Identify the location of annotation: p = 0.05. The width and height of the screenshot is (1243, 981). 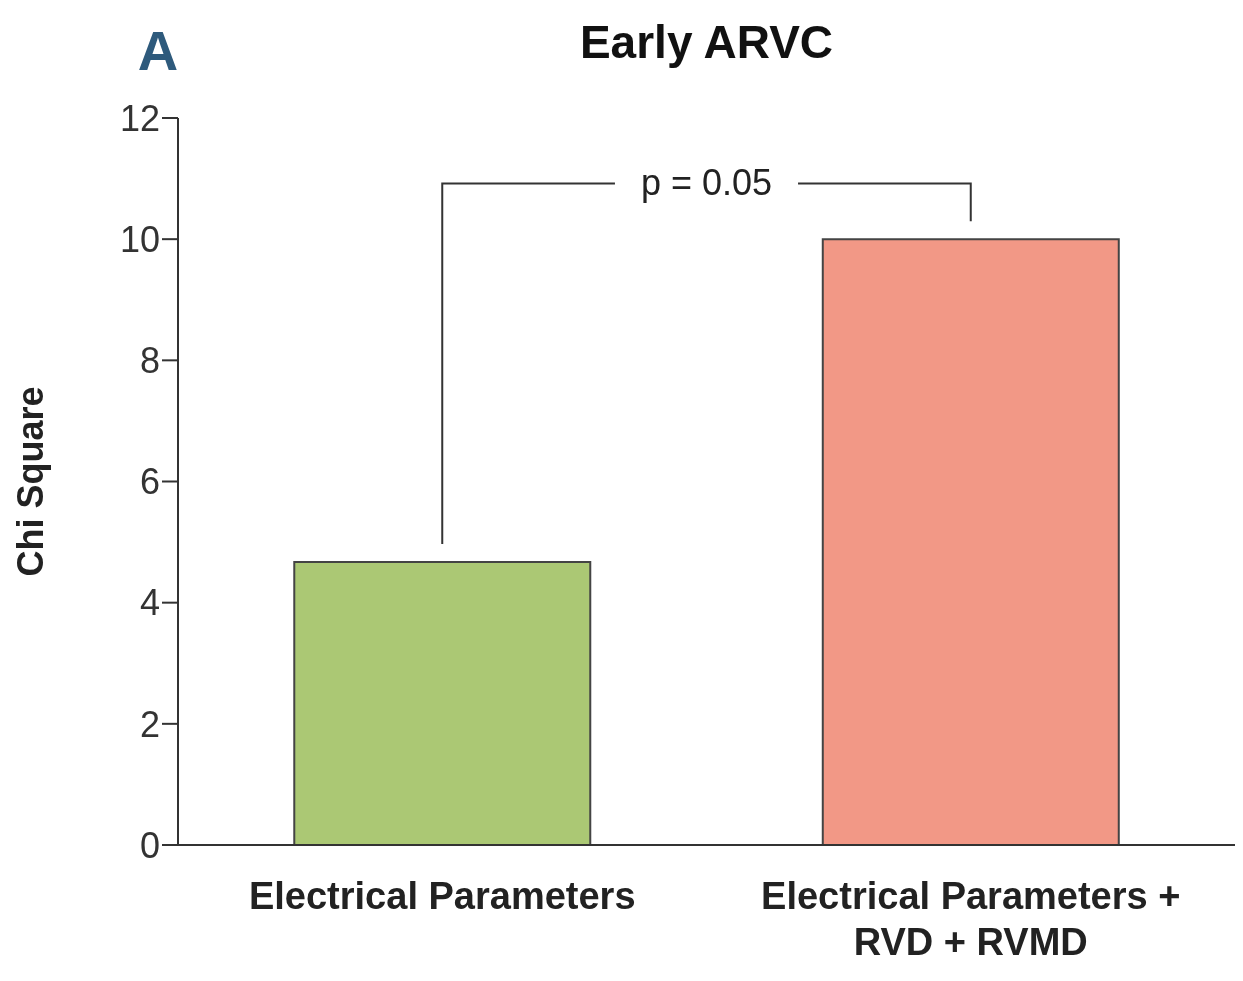
(706, 183).